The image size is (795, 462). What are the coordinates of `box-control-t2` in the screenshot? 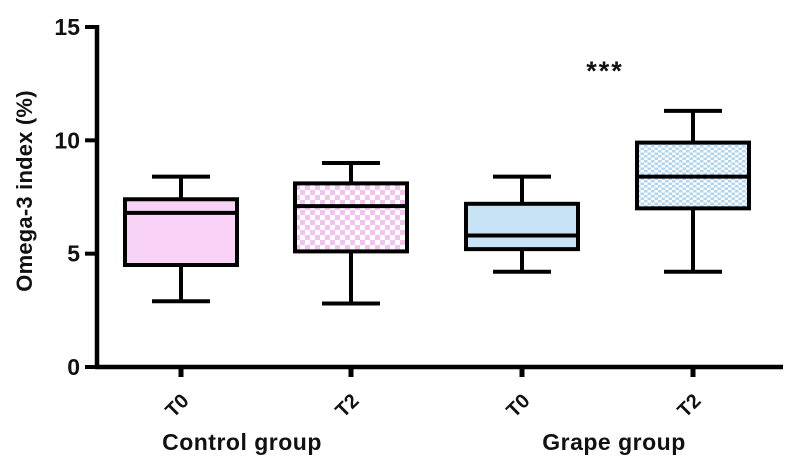 It's located at (351, 233).